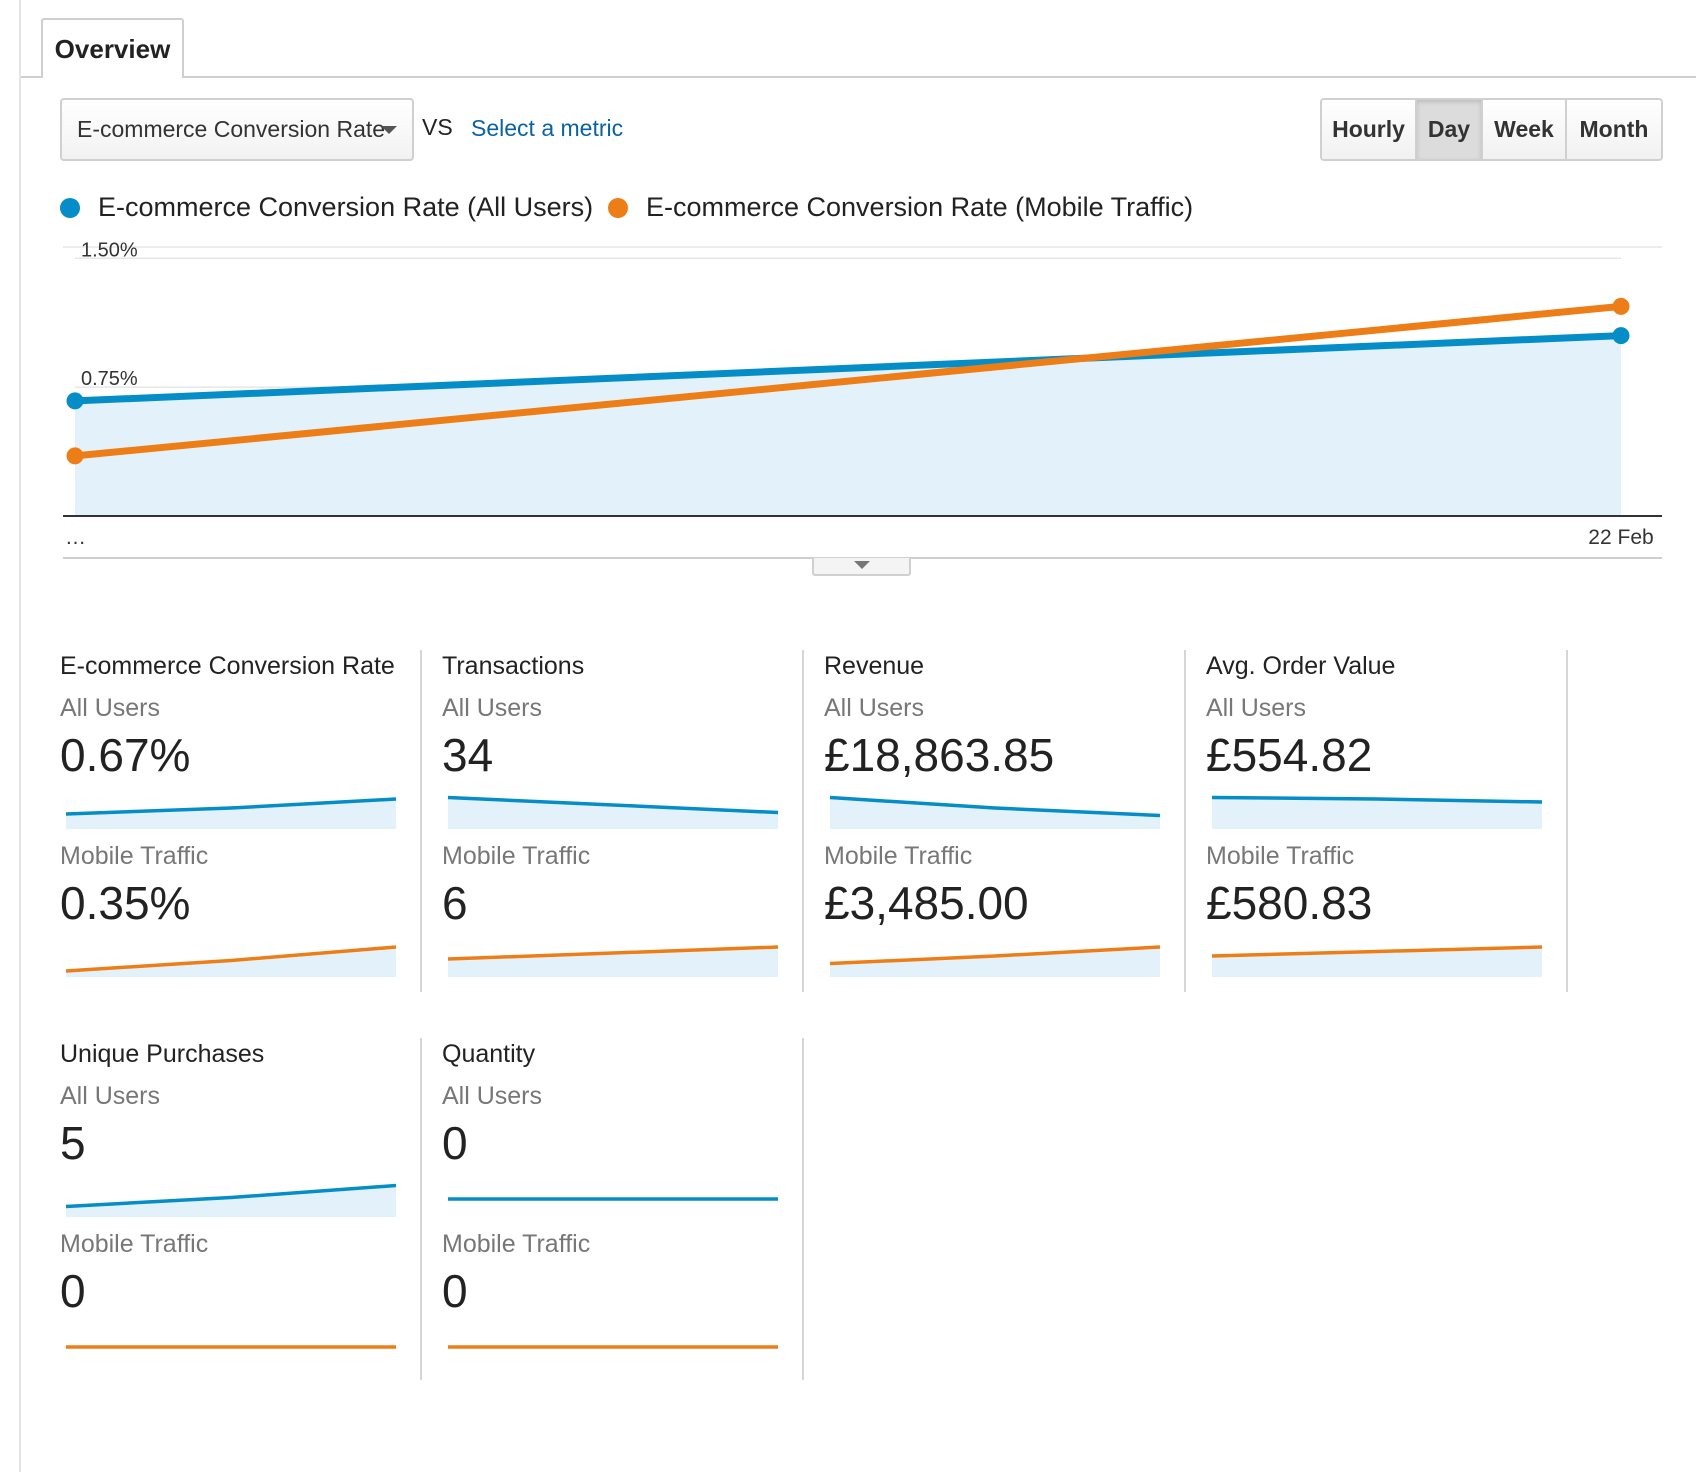 This screenshot has height=1472, width=1696. I want to click on left-border, so click(20, 736).